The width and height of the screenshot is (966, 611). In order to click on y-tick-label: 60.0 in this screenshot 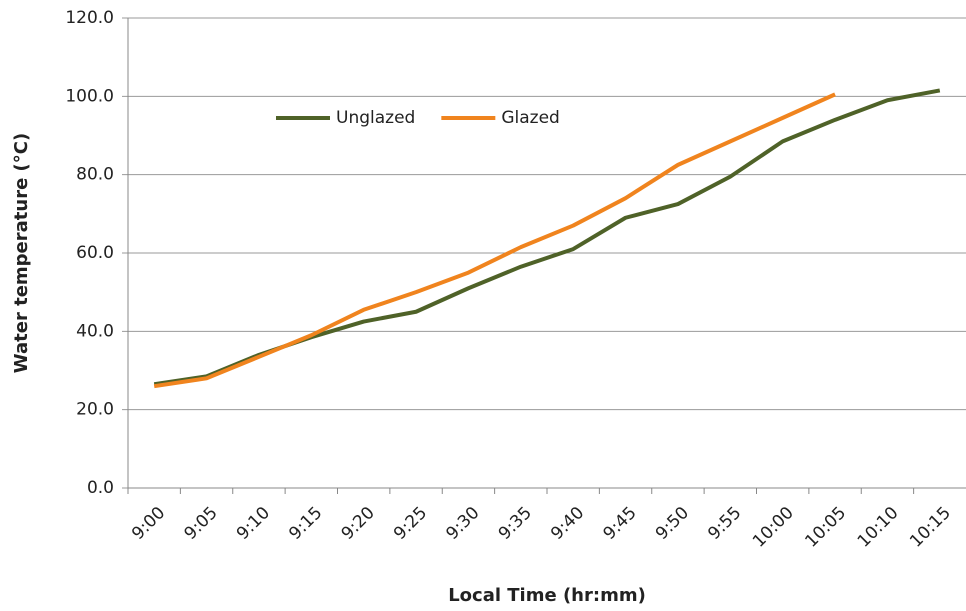, I will do `click(95, 253)`.